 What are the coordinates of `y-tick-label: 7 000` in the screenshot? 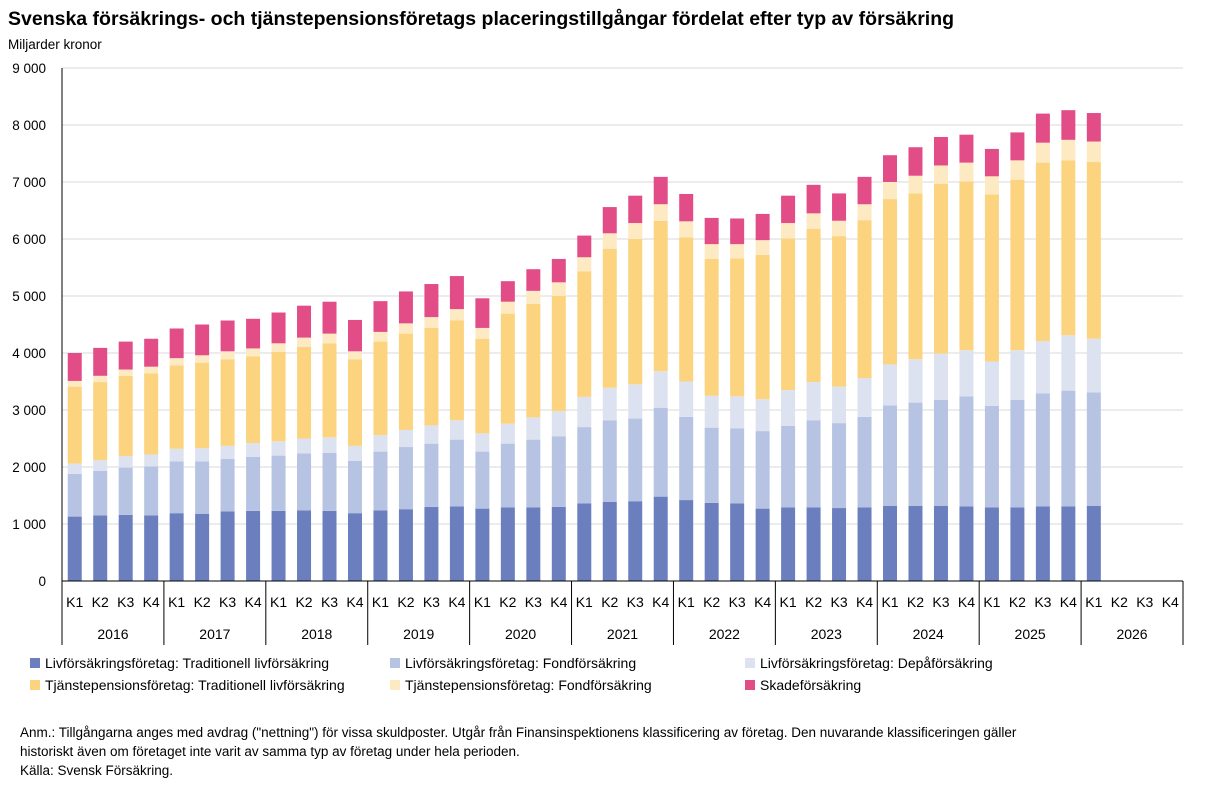 It's located at (29, 182).